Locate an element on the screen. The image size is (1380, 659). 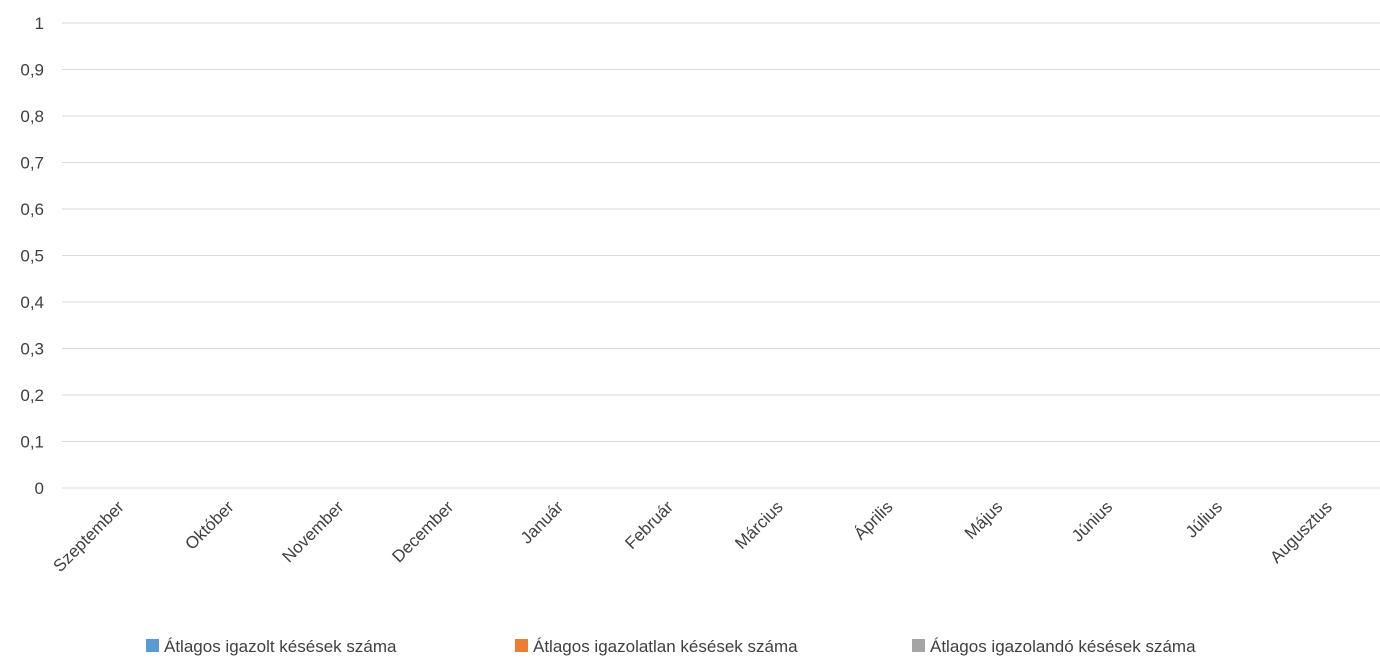
y-axis-ticks: 0 0,1 0,2 0,3 0,4 0,5 0,6 0,7 0,8 0,9 1 is located at coordinates (32, 256).